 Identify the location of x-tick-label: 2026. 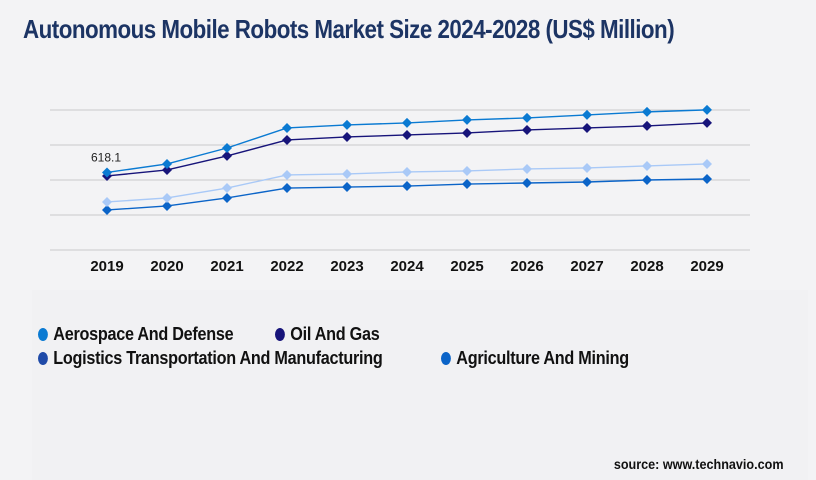
(526, 266).